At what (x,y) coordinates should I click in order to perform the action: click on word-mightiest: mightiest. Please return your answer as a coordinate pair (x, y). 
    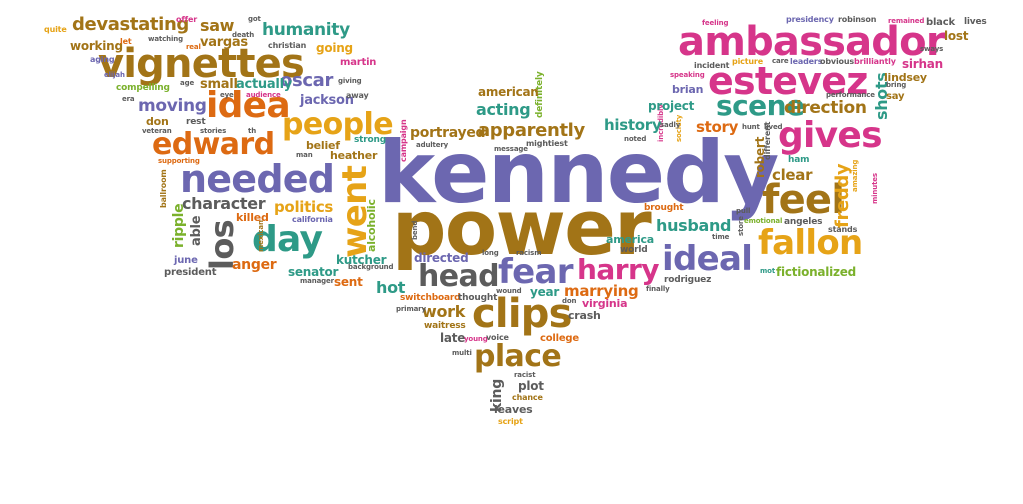
    Looking at the image, I should click on (547, 143).